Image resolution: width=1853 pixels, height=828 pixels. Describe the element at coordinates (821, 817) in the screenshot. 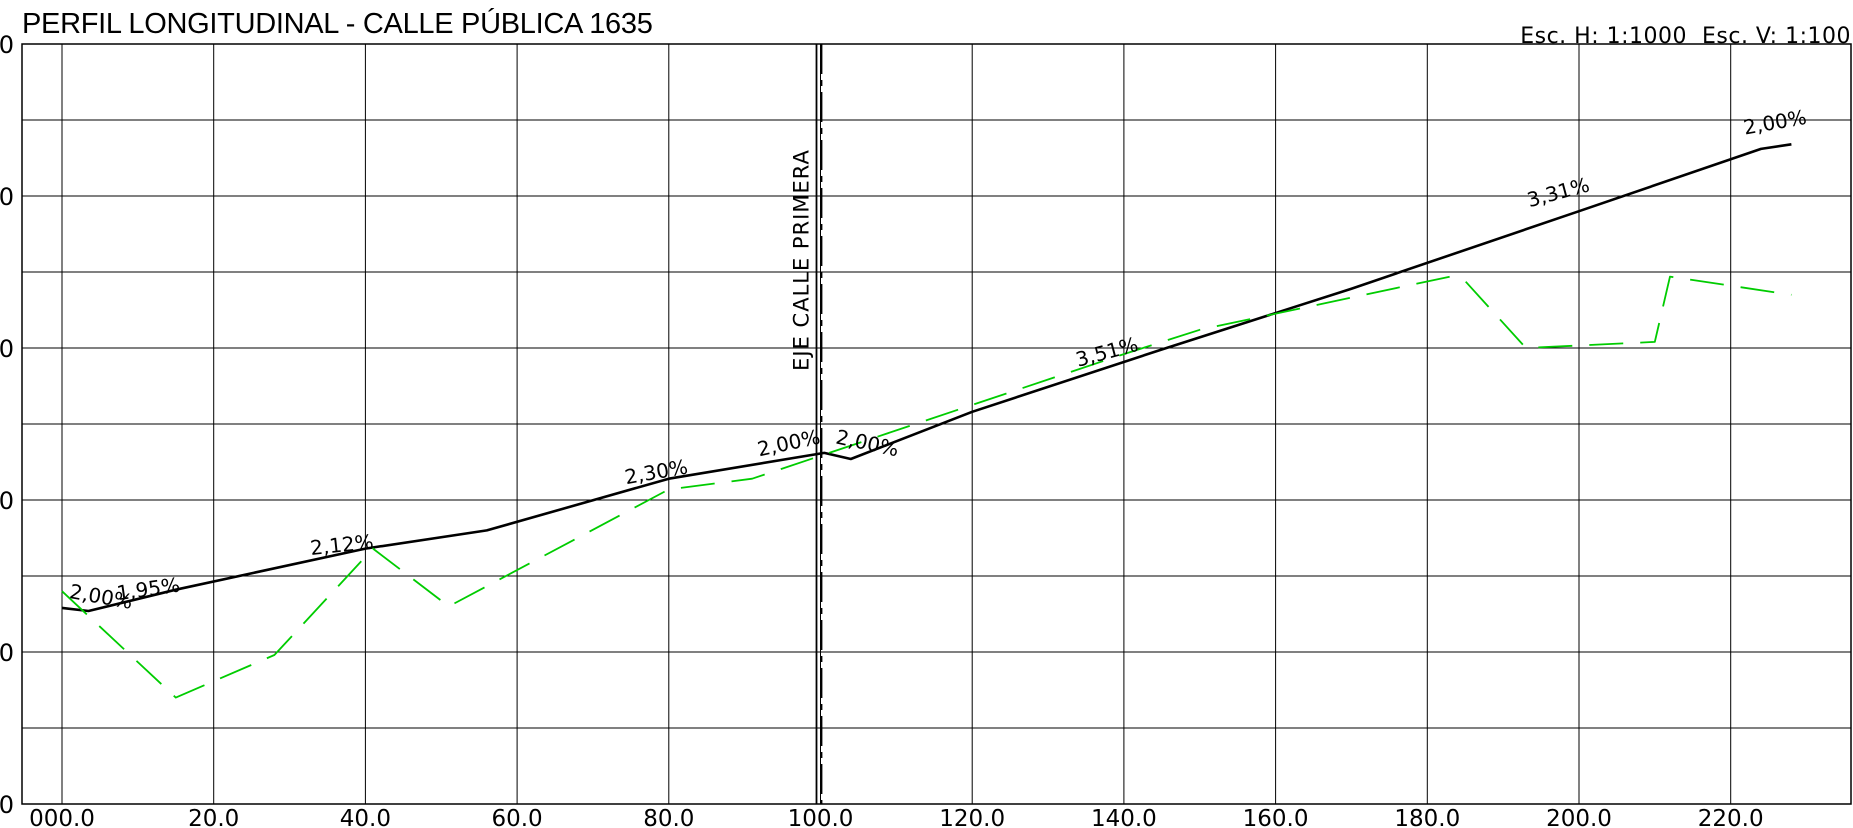

I see `x-tick-label: 100.0` at that location.